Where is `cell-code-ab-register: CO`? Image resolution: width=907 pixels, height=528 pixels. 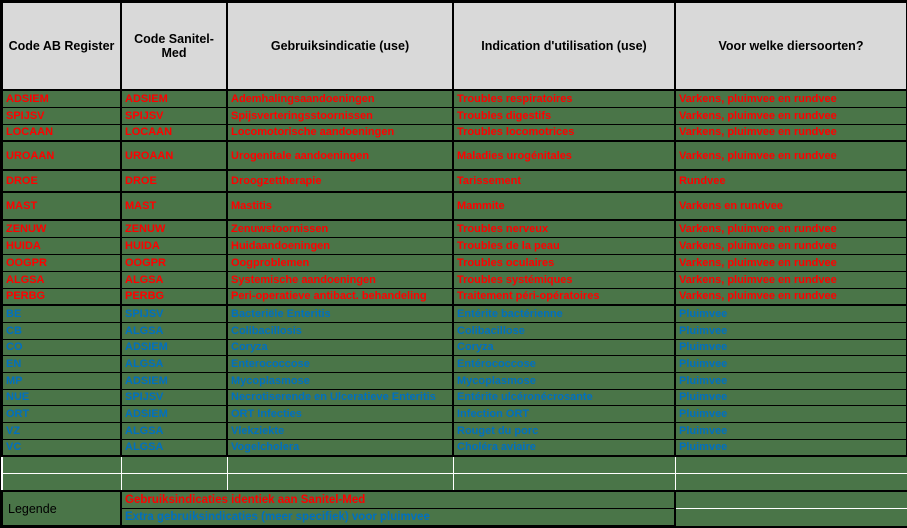 cell-code-ab-register: CO is located at coordinates (61, 347).